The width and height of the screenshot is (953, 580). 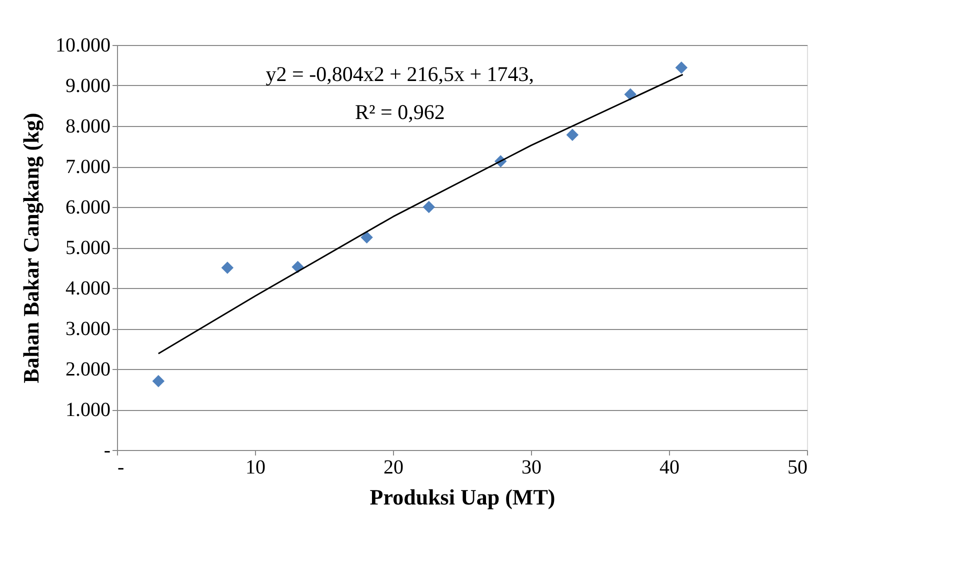 What do you see at coordinates (88, 167) in the screenshot?
I see `y-tick-label: 7.000` at bounding box center [88, 167].